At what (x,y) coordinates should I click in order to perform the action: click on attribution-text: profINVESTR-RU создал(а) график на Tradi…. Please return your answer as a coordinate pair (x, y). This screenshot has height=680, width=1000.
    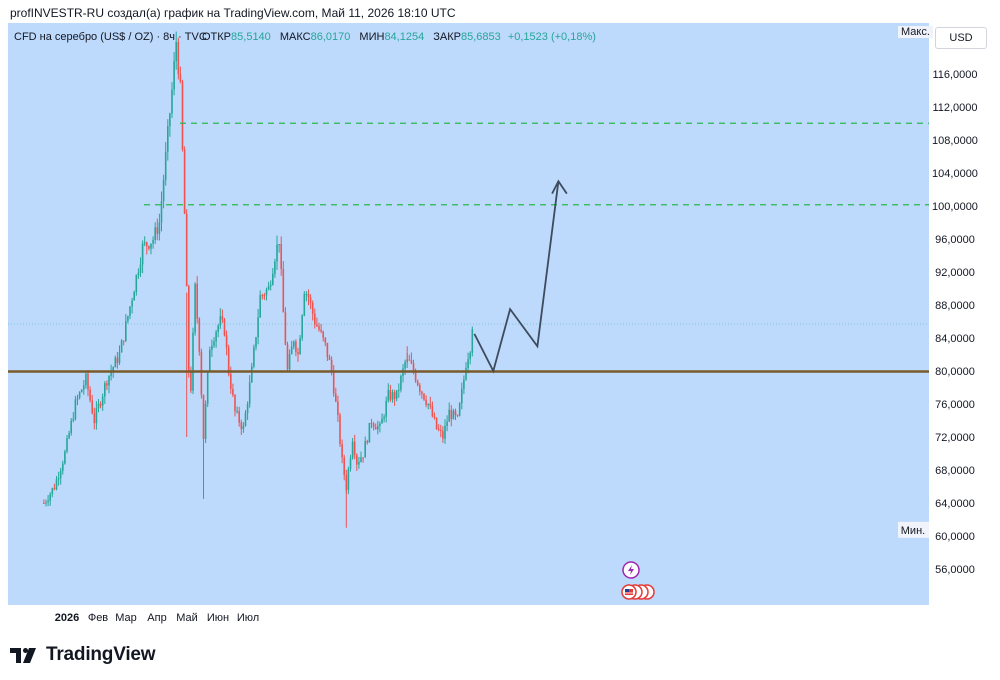
    Looking at the image, I should click on (233, 13).